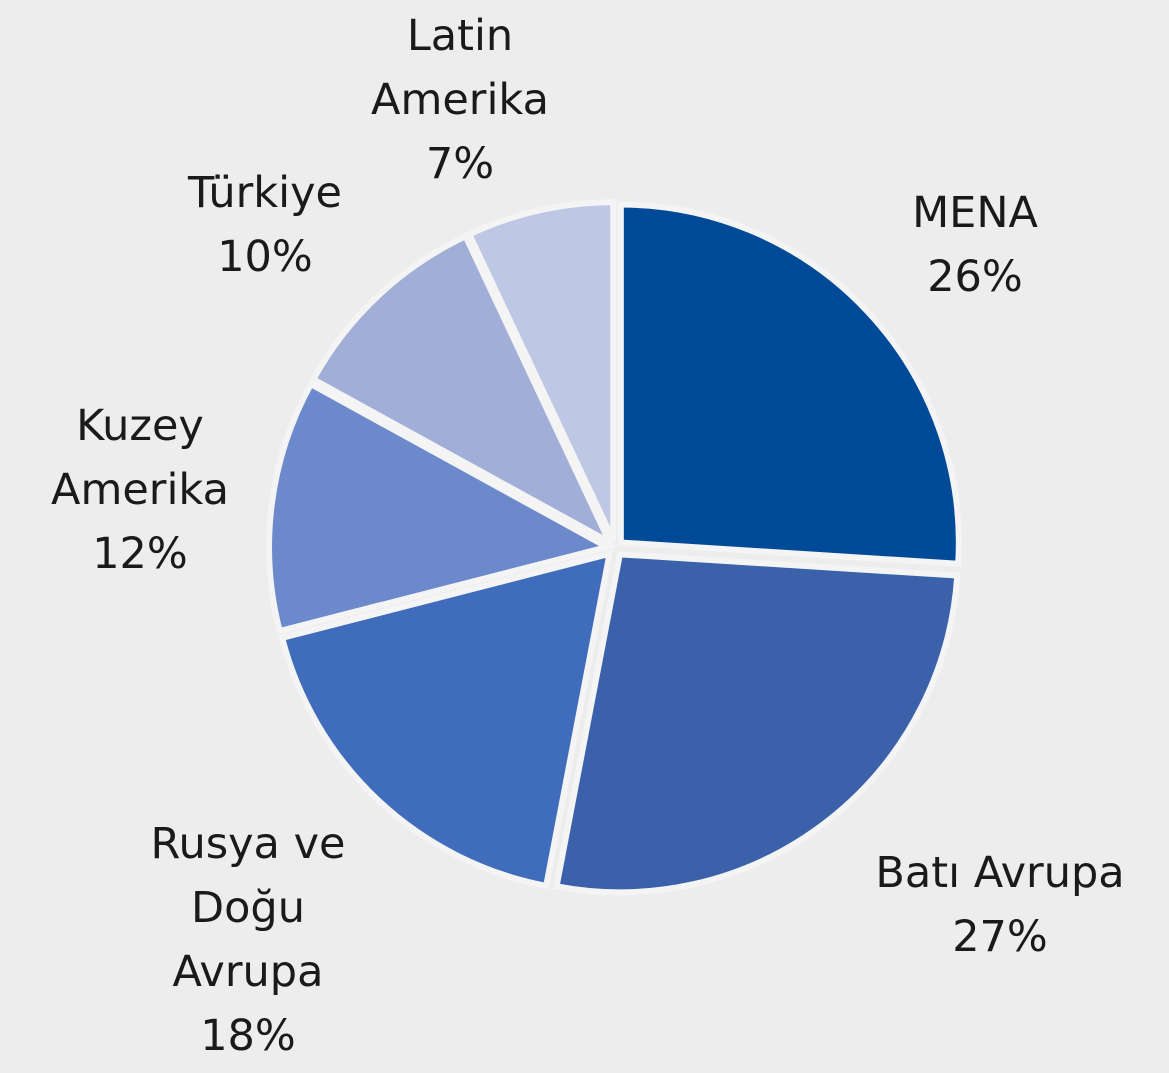 The width and height of the screenshot is (1169, 1073). I want to click on category-label: Kuzey Amerika, so click(140, 458).